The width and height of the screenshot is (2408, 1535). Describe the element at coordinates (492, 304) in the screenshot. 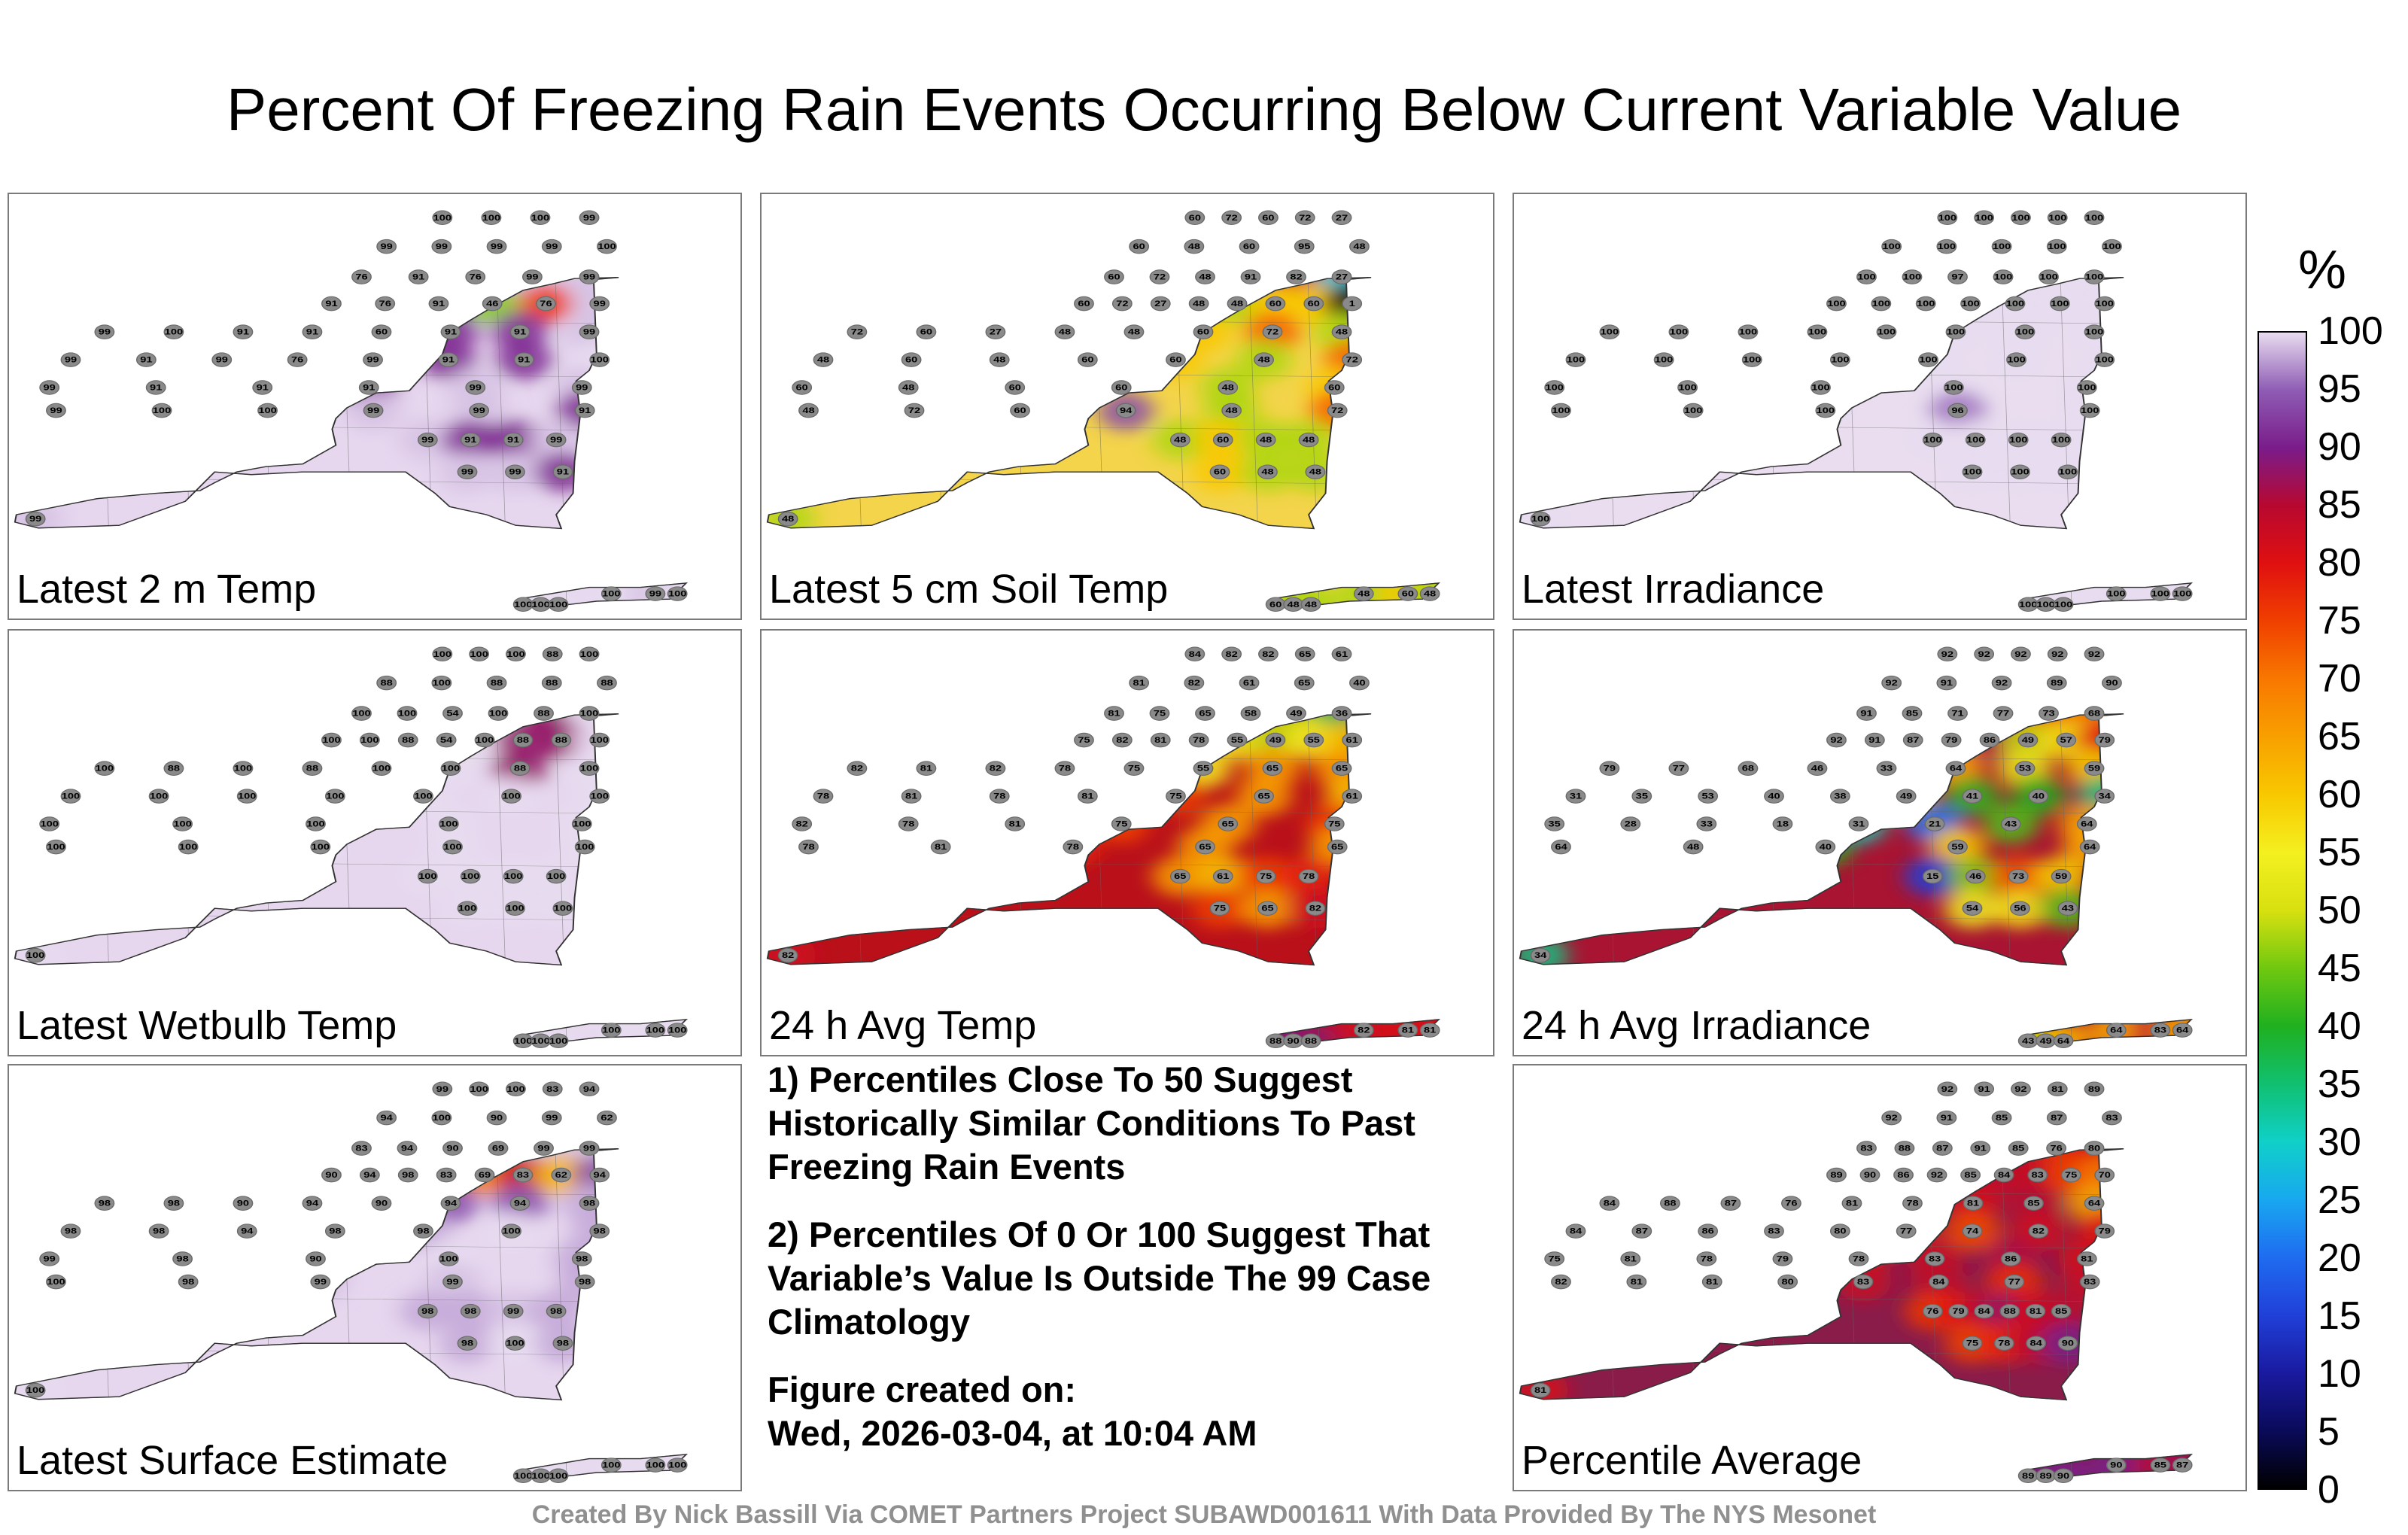

I see `station-marker: 46` at that location.